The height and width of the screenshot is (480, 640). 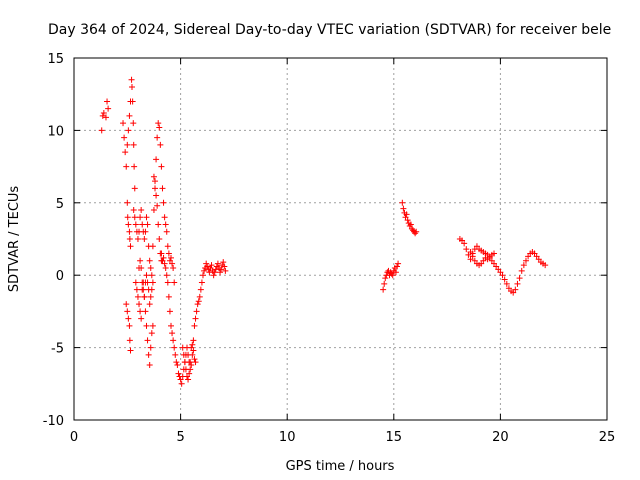 What do you see at coordinates (55, 59) in the screenshot?
I see `y-tick-label: 15` at bounding box center [55, 59].